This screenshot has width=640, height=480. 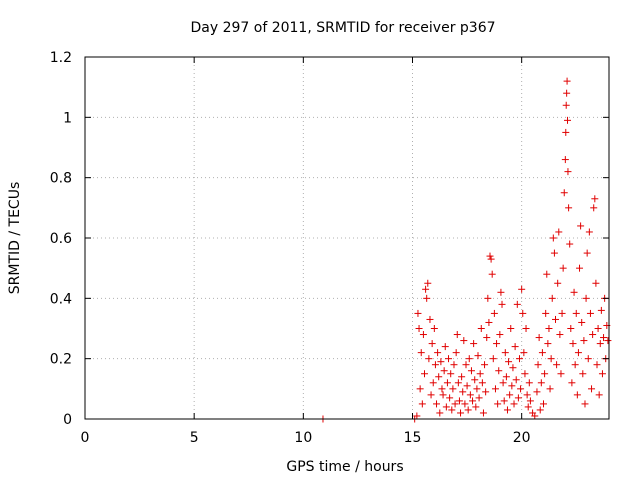 I want to click on y-axis-label: SRMTID / TECUs, so click(x=15, y=238).